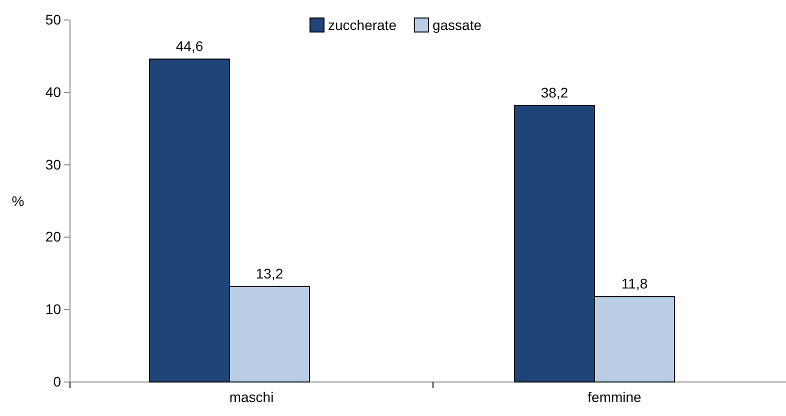 The image size is (786, 416). What do you see at coordinates (270, 273) in the screenshot?
I see `data-label: 13,2` at bounding box center [270, 273].